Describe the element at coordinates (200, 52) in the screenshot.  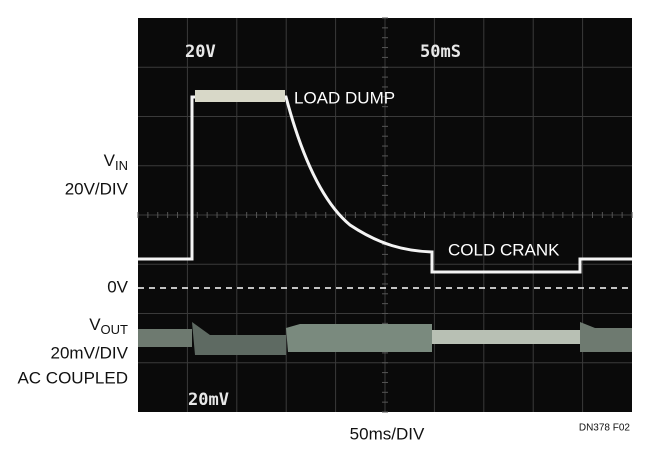
I see `channel-scale: 20V` at that location.